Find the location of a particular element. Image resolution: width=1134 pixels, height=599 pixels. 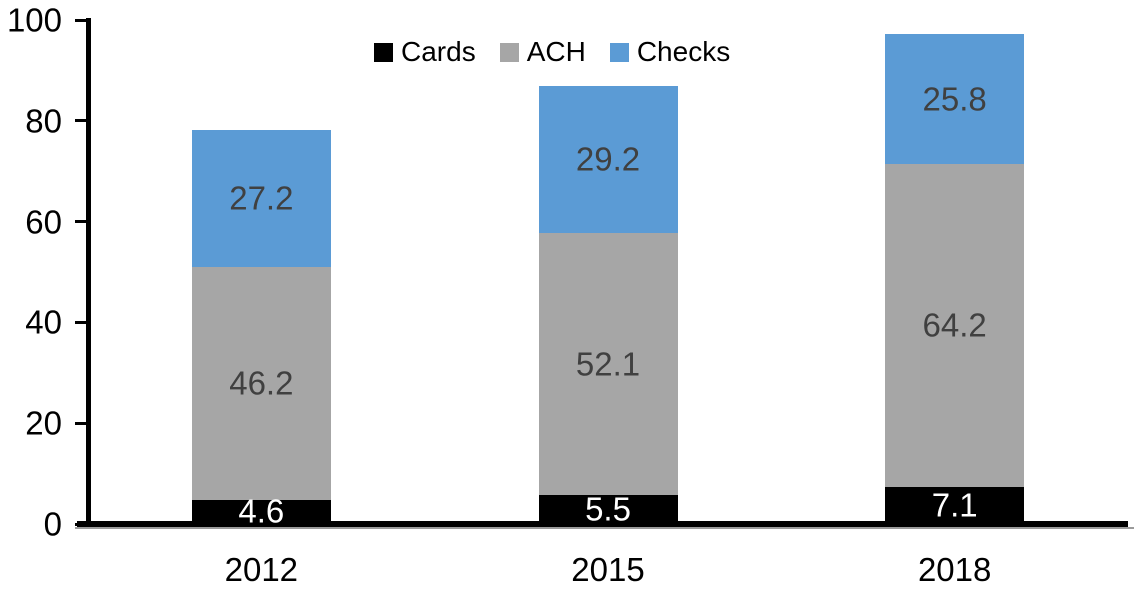

bar-value-label: 5.5 is located at coordinates (608, 509).